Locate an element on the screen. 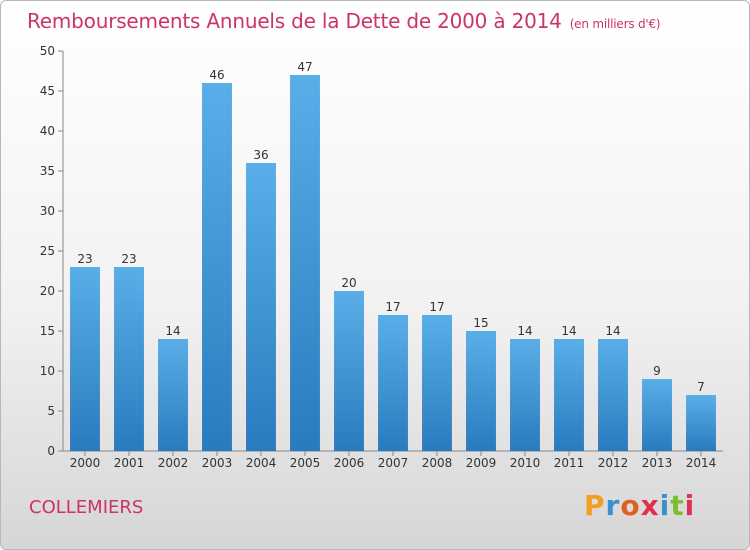 The height and width of the screenshot is (550, 750). y-tick-label: 25 is located at coordinates (47, 251).